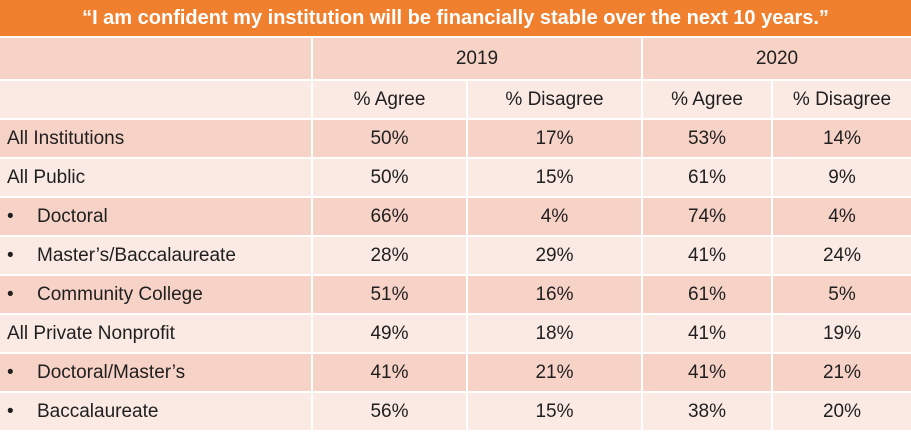 The width and height of the screenshot is (911, 432). What do you see at coordinates (841, 178) in the screenshot?
I see `value-cell: 9%` at bounding box center [841, 178].